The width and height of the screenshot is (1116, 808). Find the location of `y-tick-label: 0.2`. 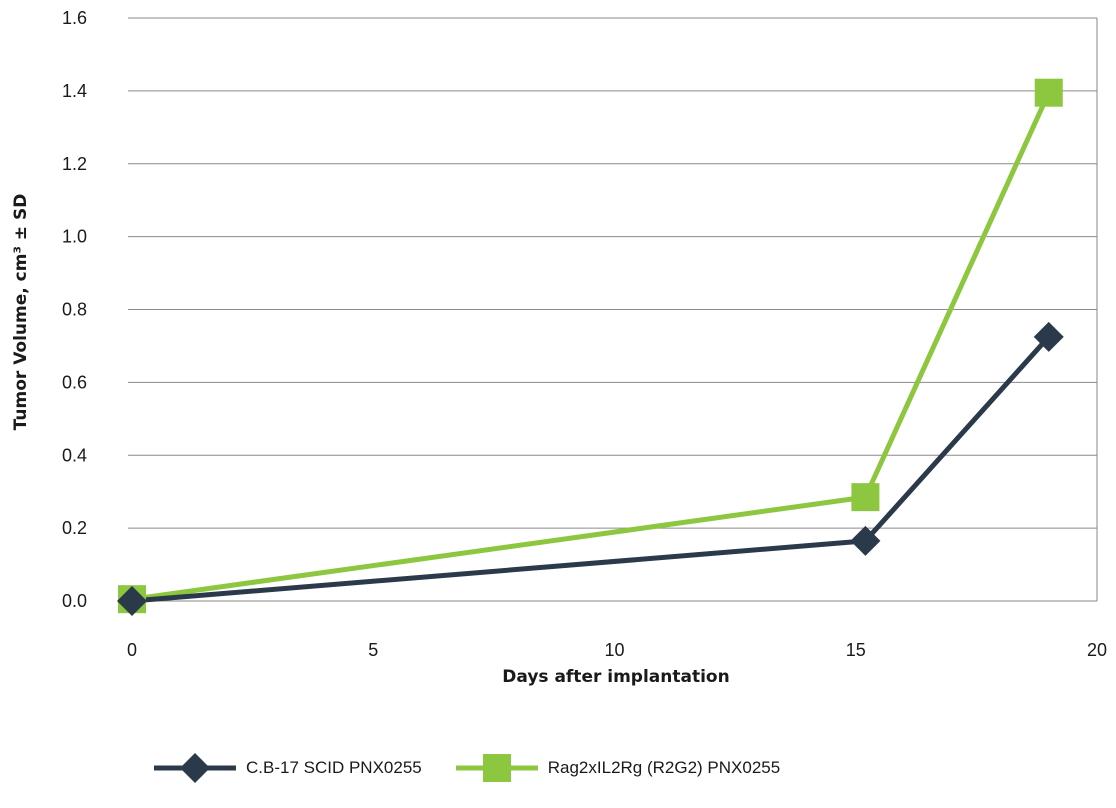

y-tick-label: 0.2 is located at coordinates (74, 528).